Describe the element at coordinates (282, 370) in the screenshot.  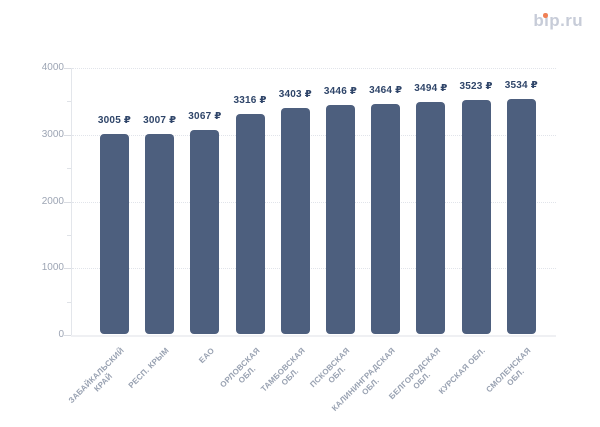
I see `x-axis-category-label: ТАМБОВСКАЯ ОБЛ.` at that location.